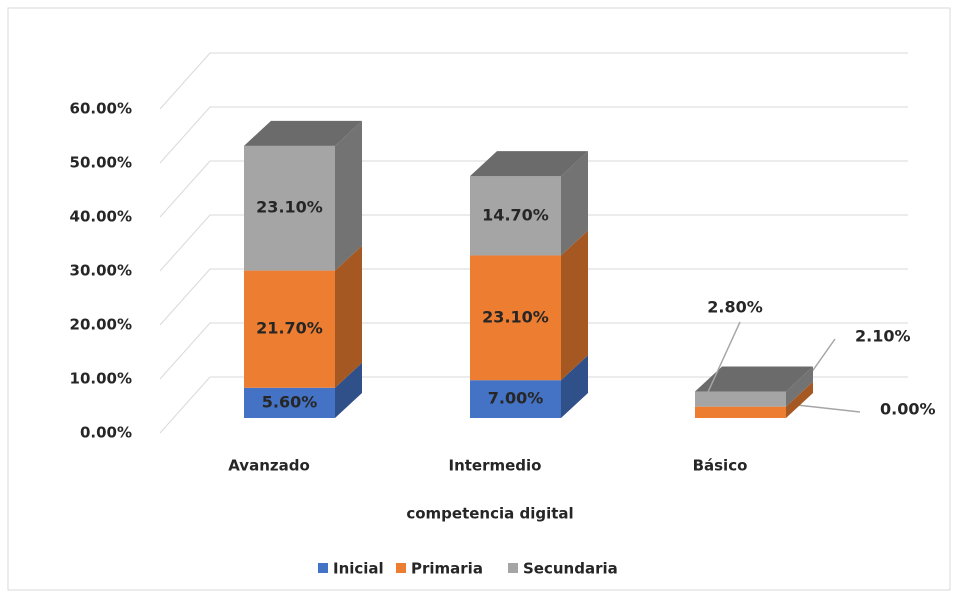 Image resolution: width=958 pixels, height=598 pixels. What do you see at coordinates (358, 569) in the screenshot?
I see `legend-label: Inicial` at bounding box center [358, 569].